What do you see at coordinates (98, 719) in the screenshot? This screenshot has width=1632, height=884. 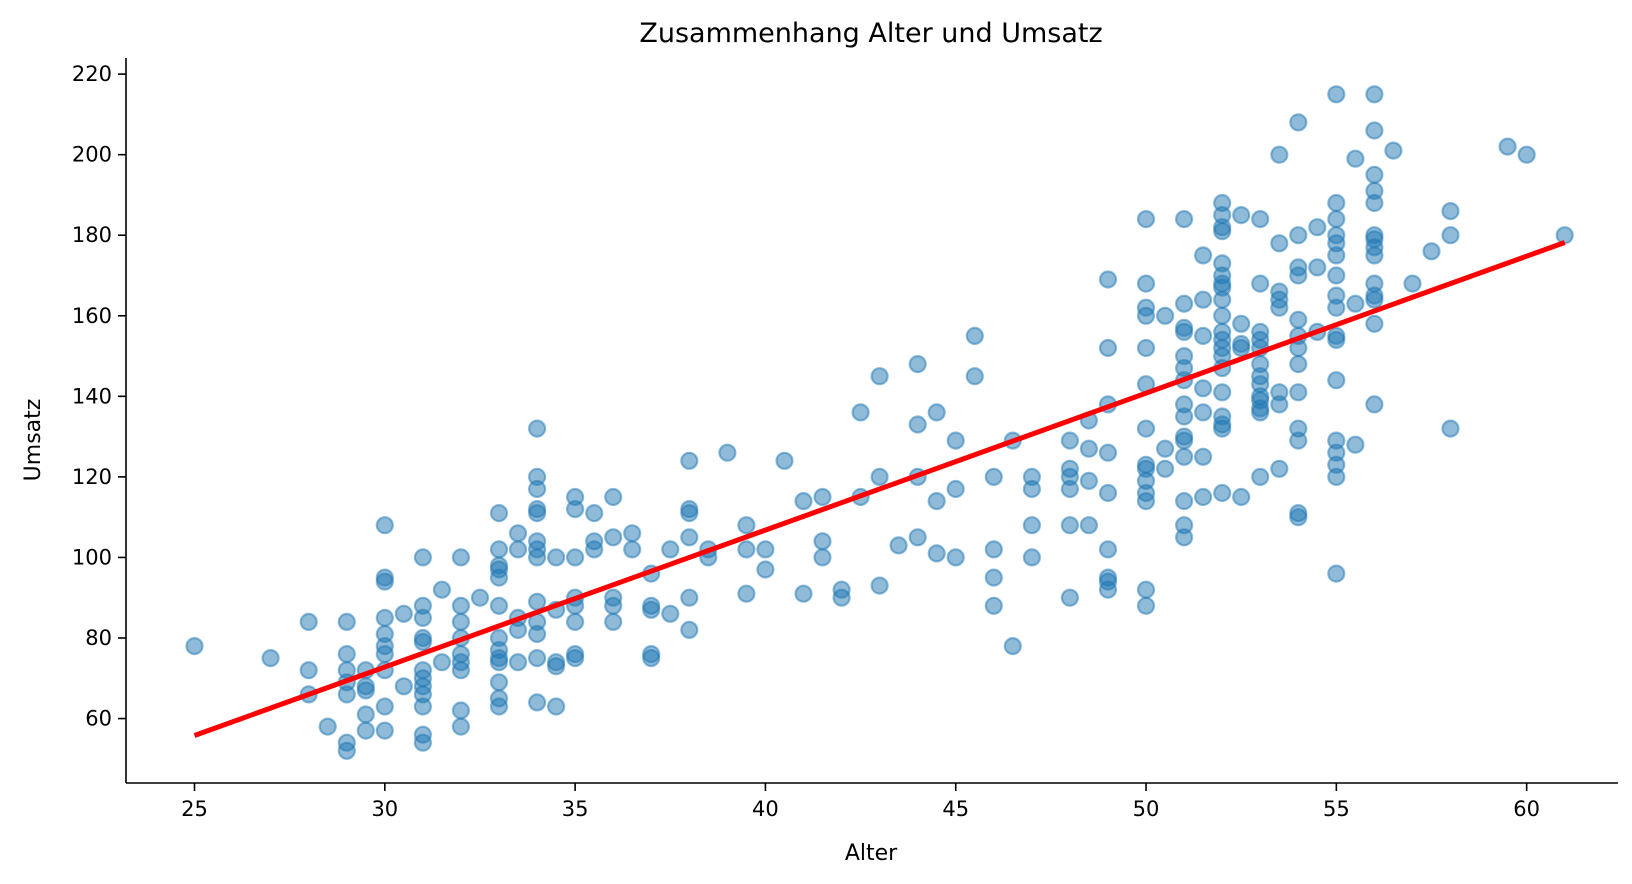 I see `y-tick-label: 60` at bounding box center [98, 719].